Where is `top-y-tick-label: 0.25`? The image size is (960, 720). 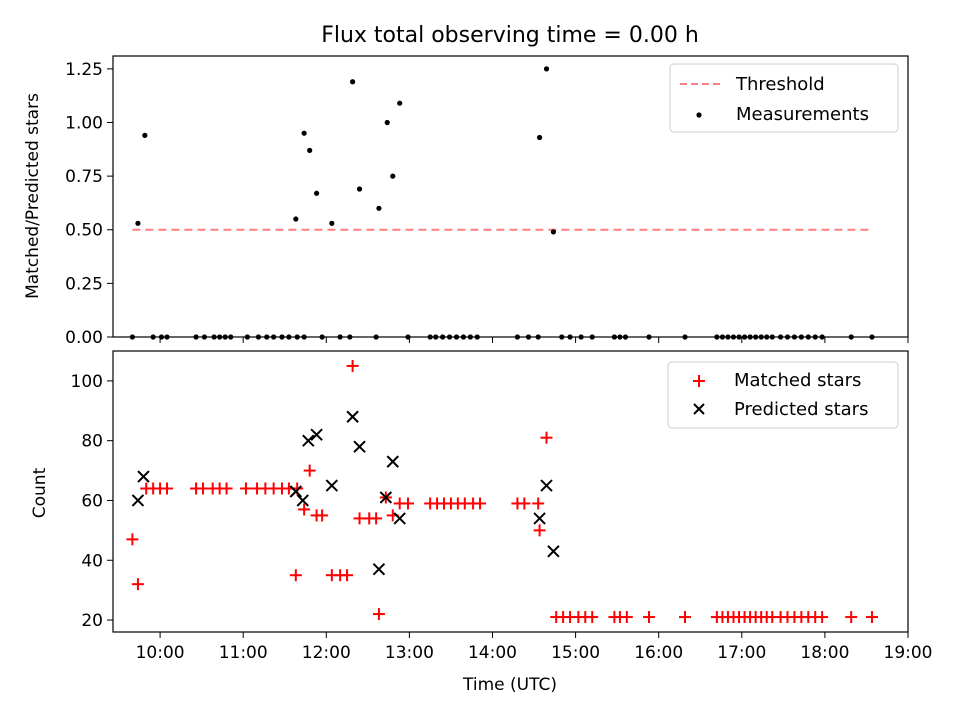 top-y-tick-label: 0.25 is located at coordinates (84, 284).